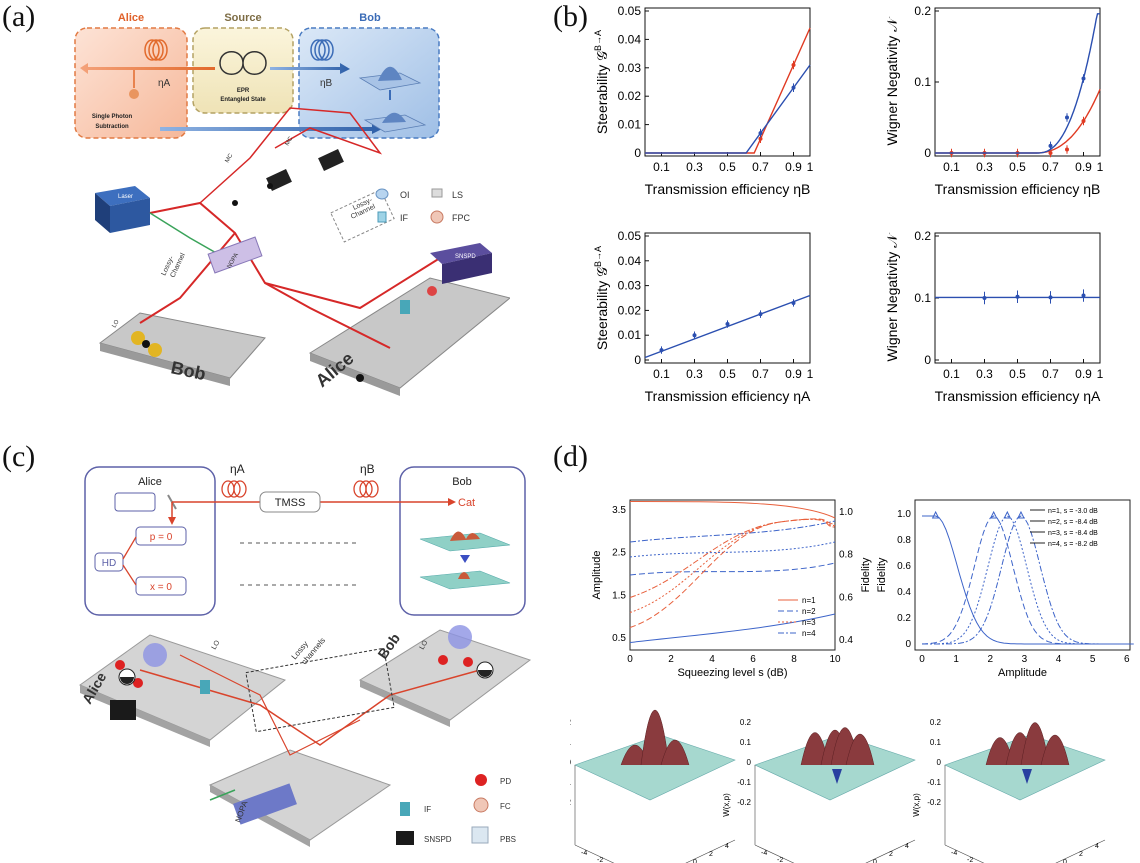  I want to click on tmss-box, so click(290, 502).